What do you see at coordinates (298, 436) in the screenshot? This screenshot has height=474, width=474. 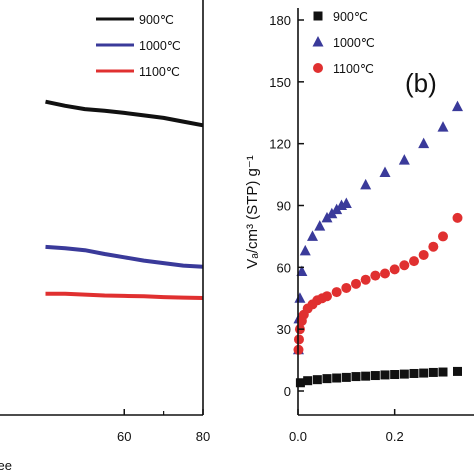 I see `panel-b-x-tick-label: 0.0` at bounding box center [298, 436].